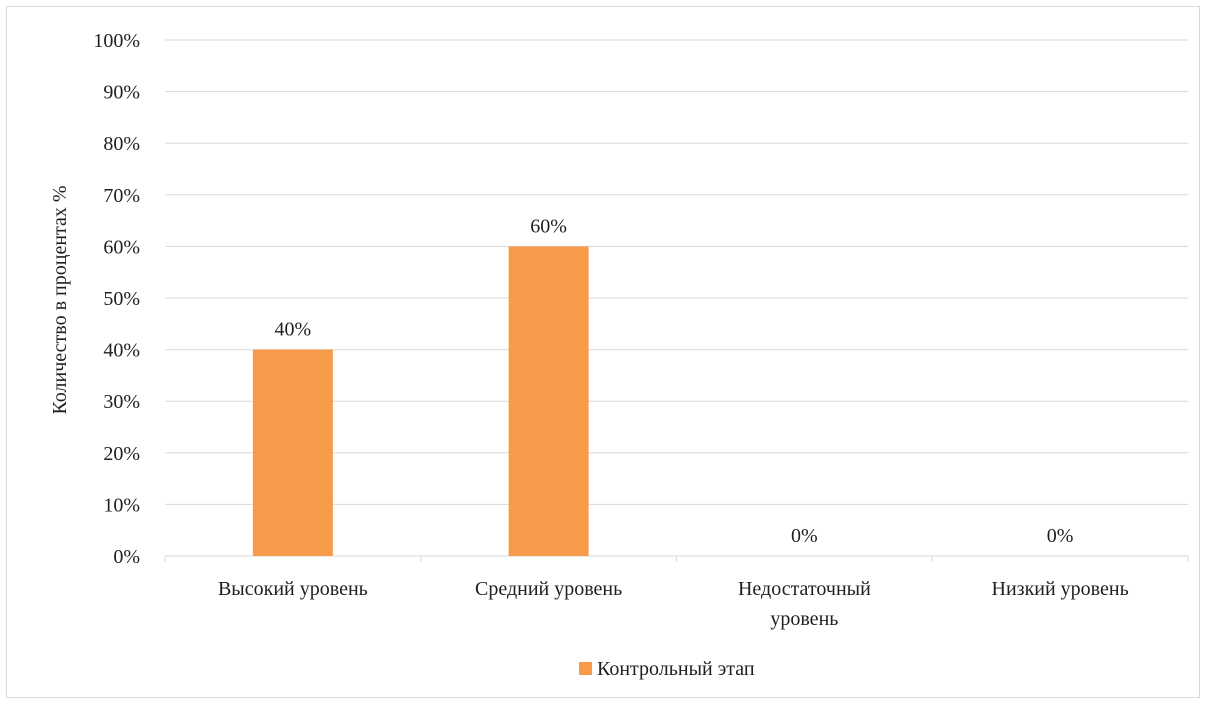 The width and height of the screenshot is (1207, 704). What do you see at coordinates (121, 196) in the screenshot?
I see `y-tick-label: 70%` at bounding box center [121, 196].